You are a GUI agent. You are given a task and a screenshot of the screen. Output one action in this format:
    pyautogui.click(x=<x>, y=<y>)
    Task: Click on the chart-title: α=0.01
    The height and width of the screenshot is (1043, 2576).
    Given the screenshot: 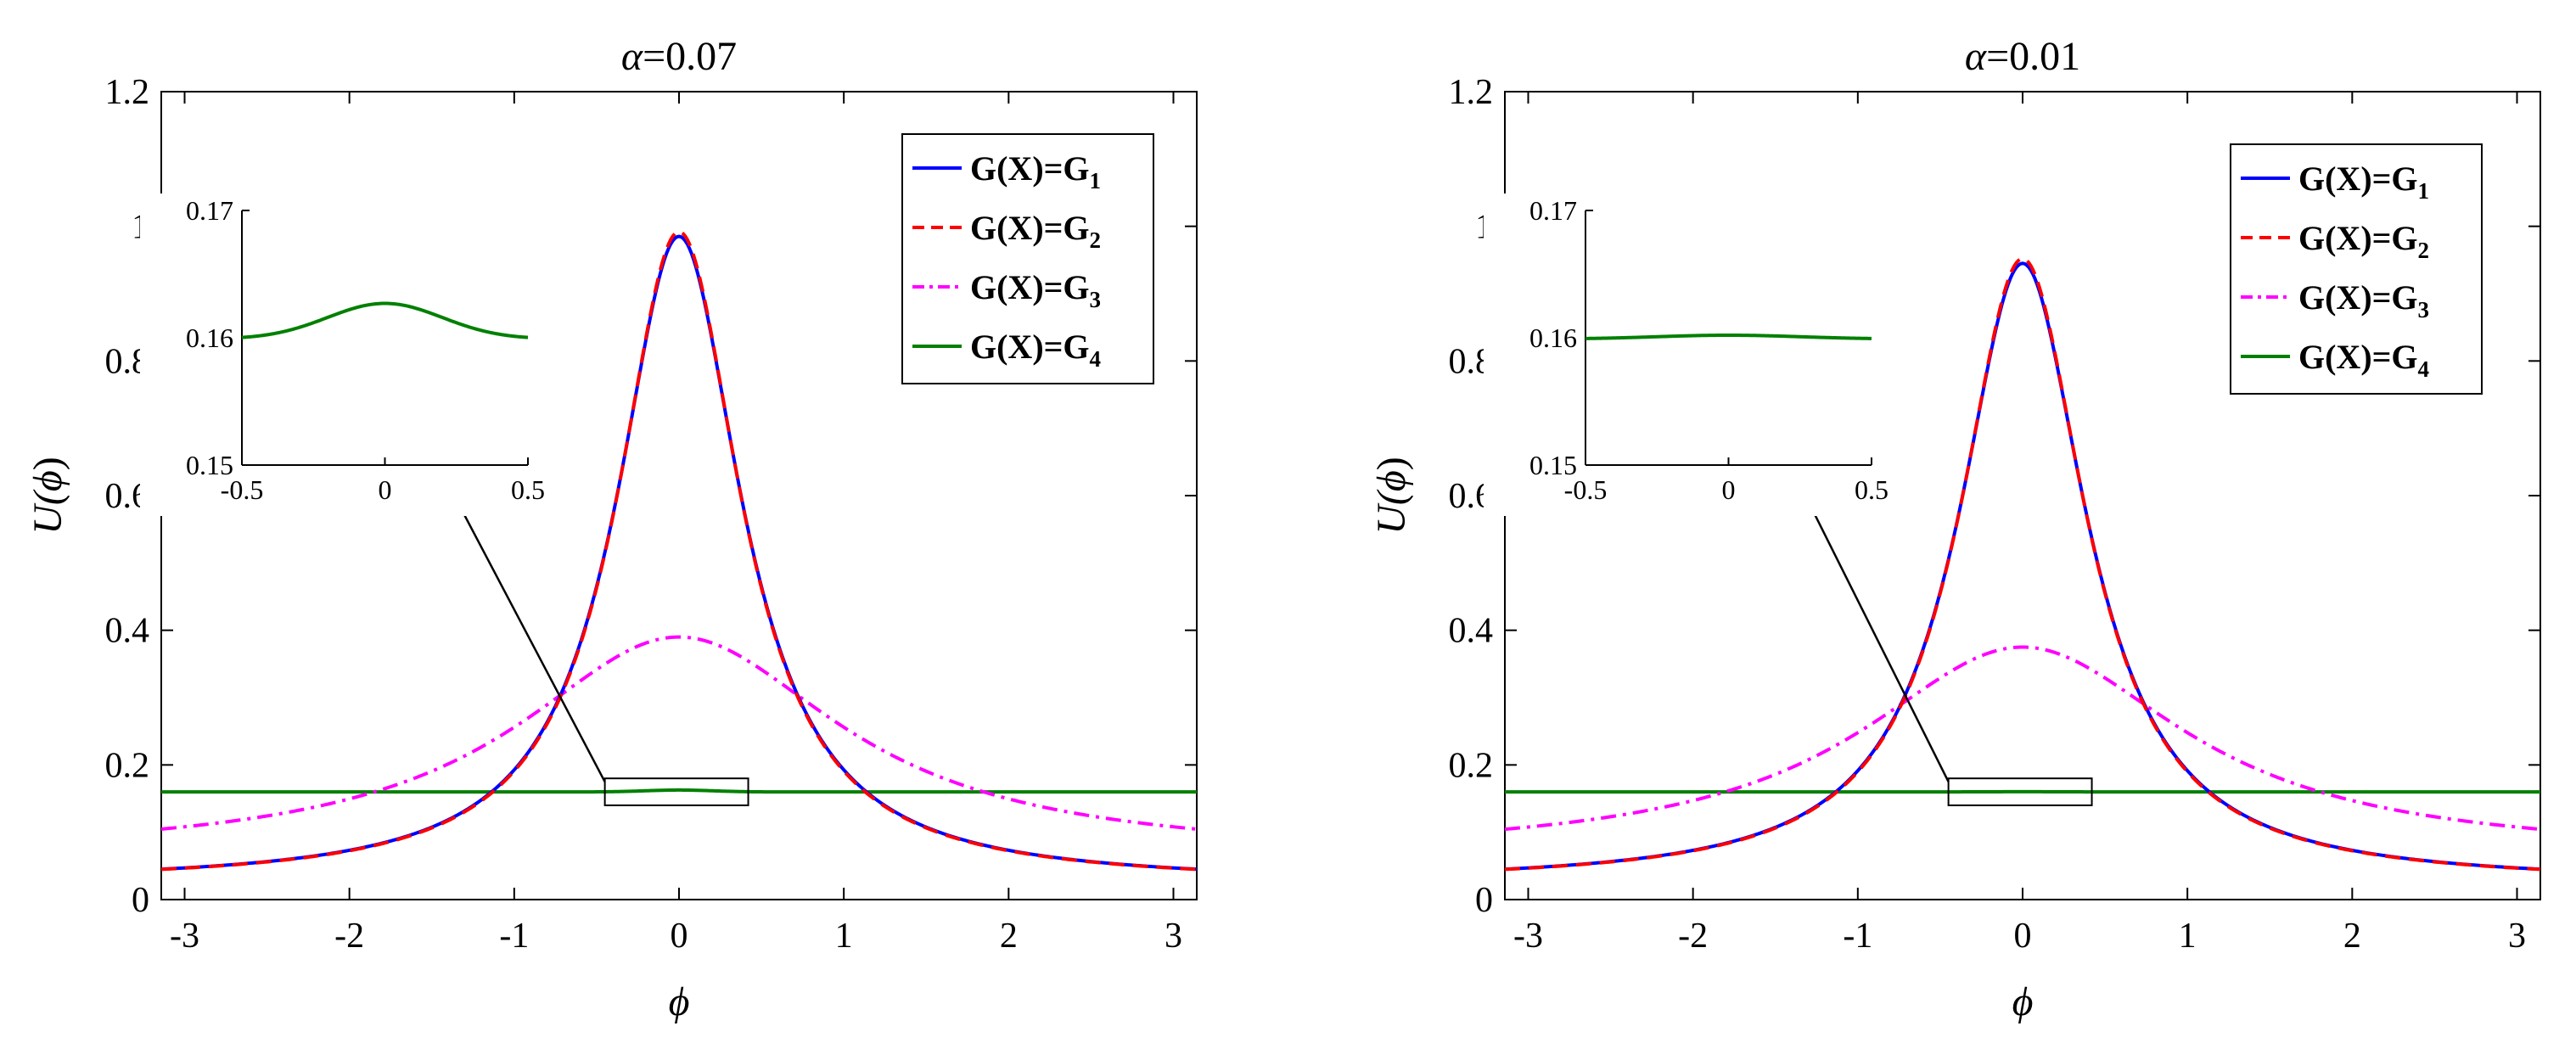 What is the action you would take?
    pyautogui.click(x=2022, y=56)
    